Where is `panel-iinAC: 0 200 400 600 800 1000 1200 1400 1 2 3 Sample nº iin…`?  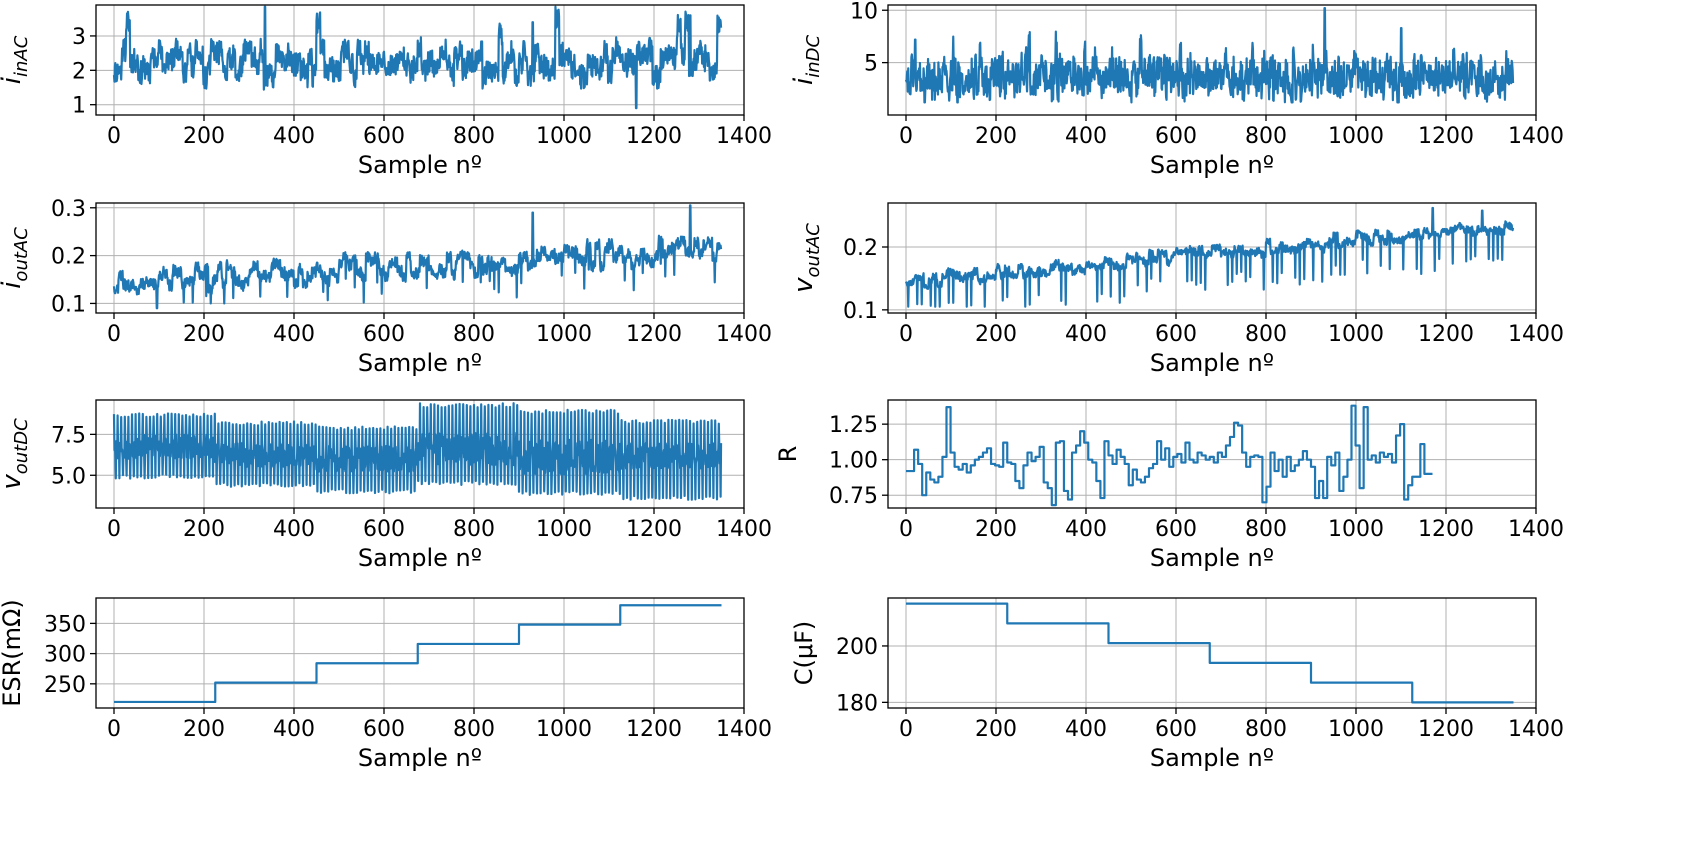 panel-iinAC: 0 200 400 600 800 1000 1200 1400 1 2 3 Sample nº iin… is located at coordinates (386, 91).